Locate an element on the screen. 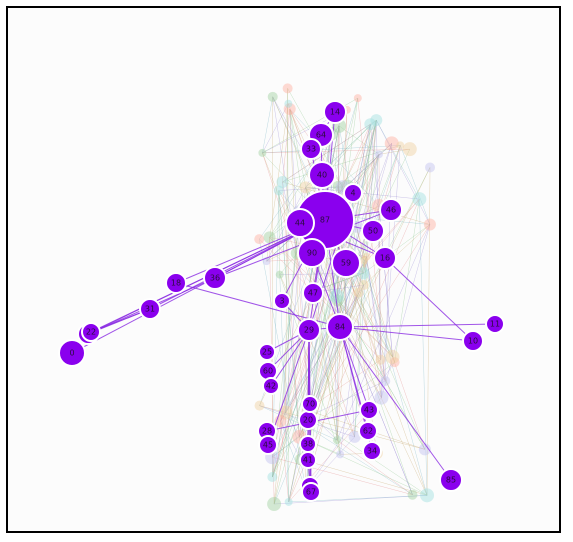 Image resolution: width=573 pixels, height=542 pixels. node-4: 4 is located at coordinates (353, 193).